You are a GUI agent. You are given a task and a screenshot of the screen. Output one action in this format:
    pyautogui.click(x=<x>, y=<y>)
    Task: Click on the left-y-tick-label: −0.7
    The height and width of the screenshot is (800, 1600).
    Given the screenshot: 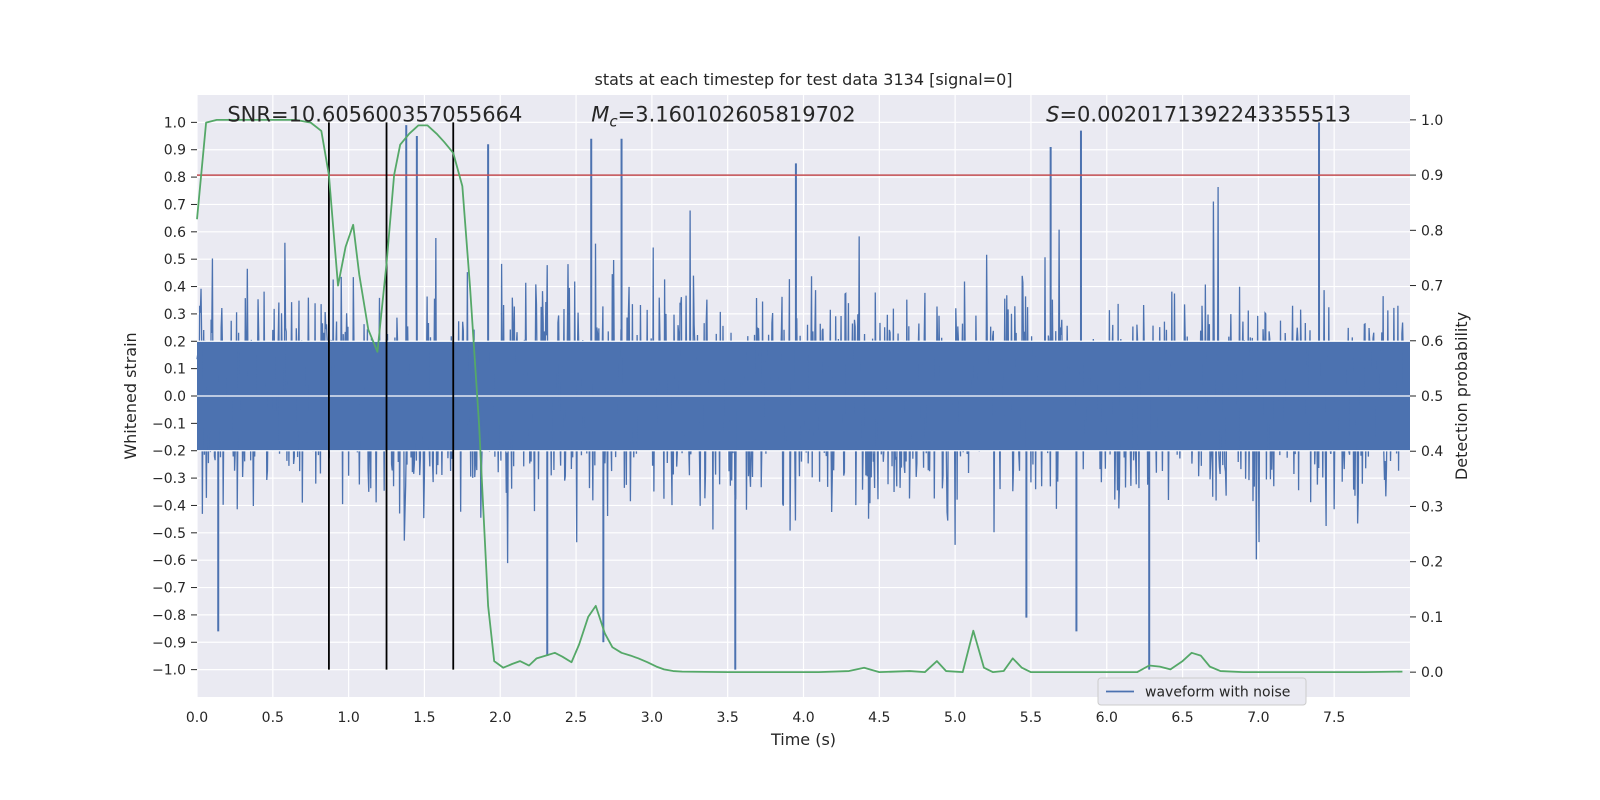 What is the action you would take?
    pyautogui.click(x=169, y=589)
    